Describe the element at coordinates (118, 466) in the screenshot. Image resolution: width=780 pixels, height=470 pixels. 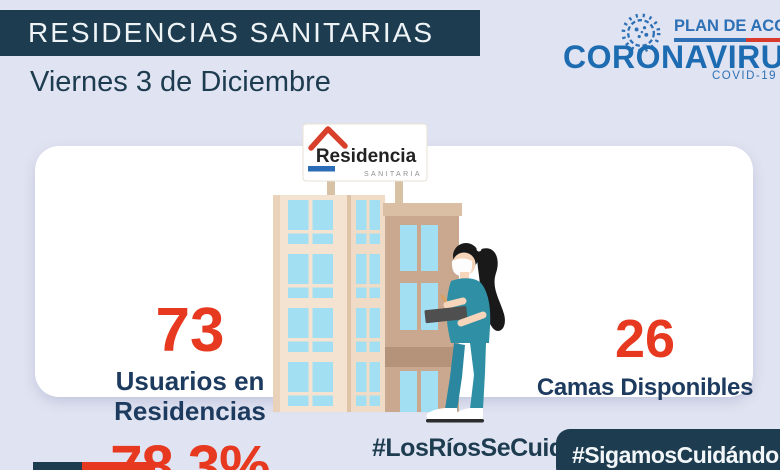
I see `flag-bar-red` at that location.